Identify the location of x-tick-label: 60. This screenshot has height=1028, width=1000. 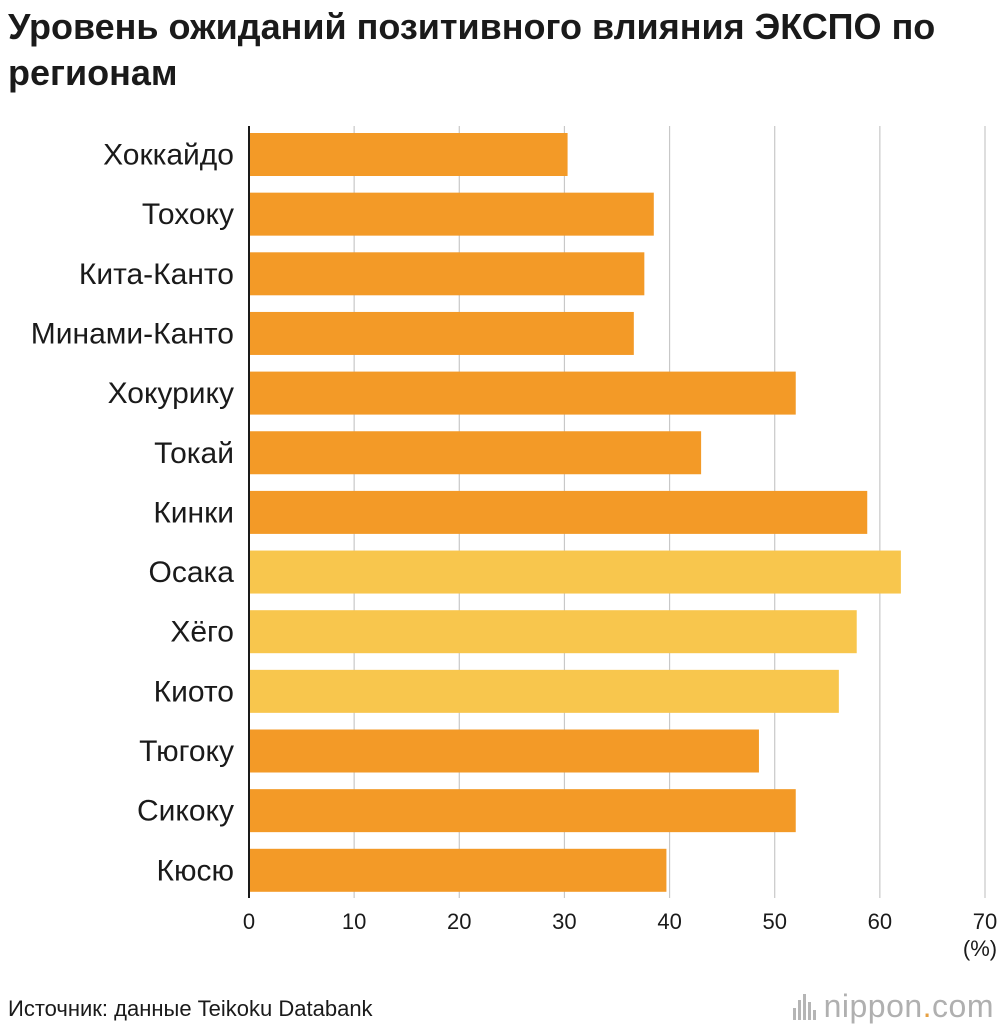
(880, 921).